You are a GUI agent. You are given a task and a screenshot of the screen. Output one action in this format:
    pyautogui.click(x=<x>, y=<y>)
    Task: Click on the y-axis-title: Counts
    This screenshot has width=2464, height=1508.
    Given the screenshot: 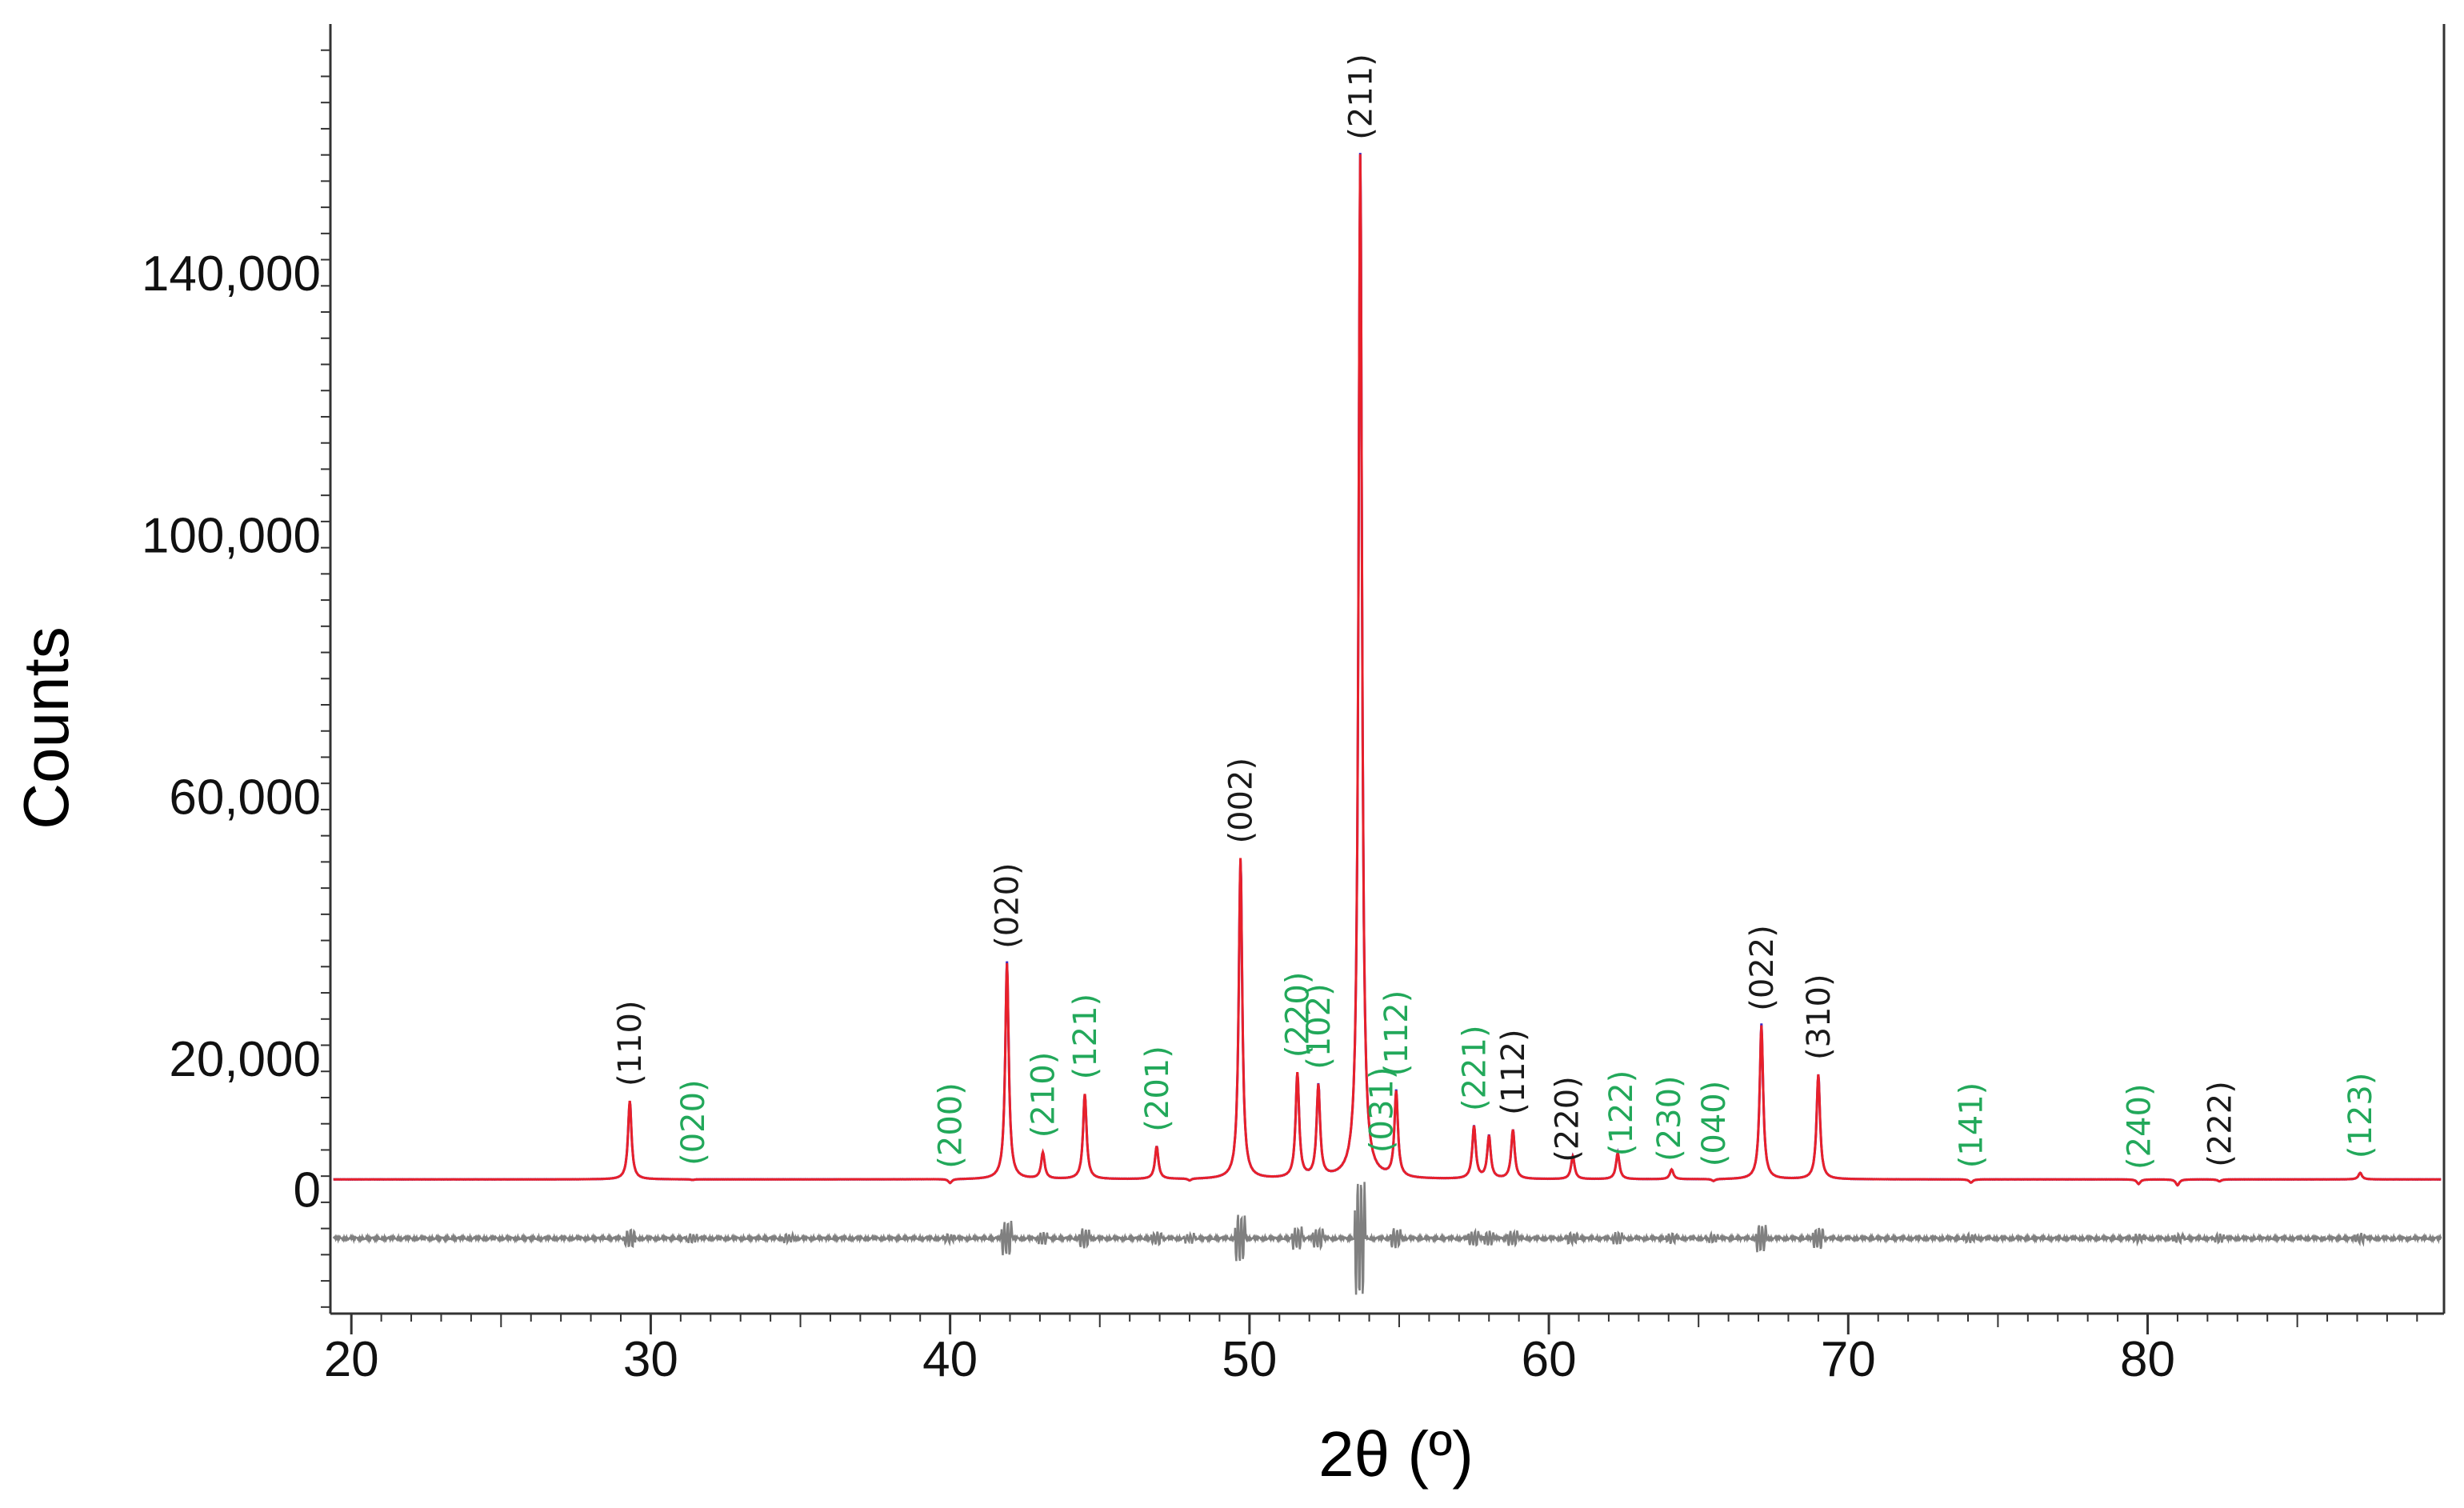 What is the action you would take?
    pyautogui.click(x=46, y=727)
    